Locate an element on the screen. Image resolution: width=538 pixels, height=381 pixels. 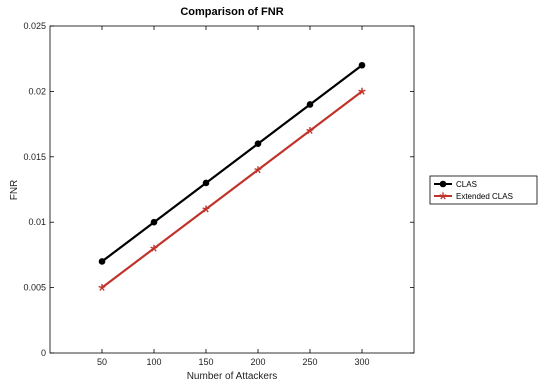
legend-box is located at coordinates (483, 190).